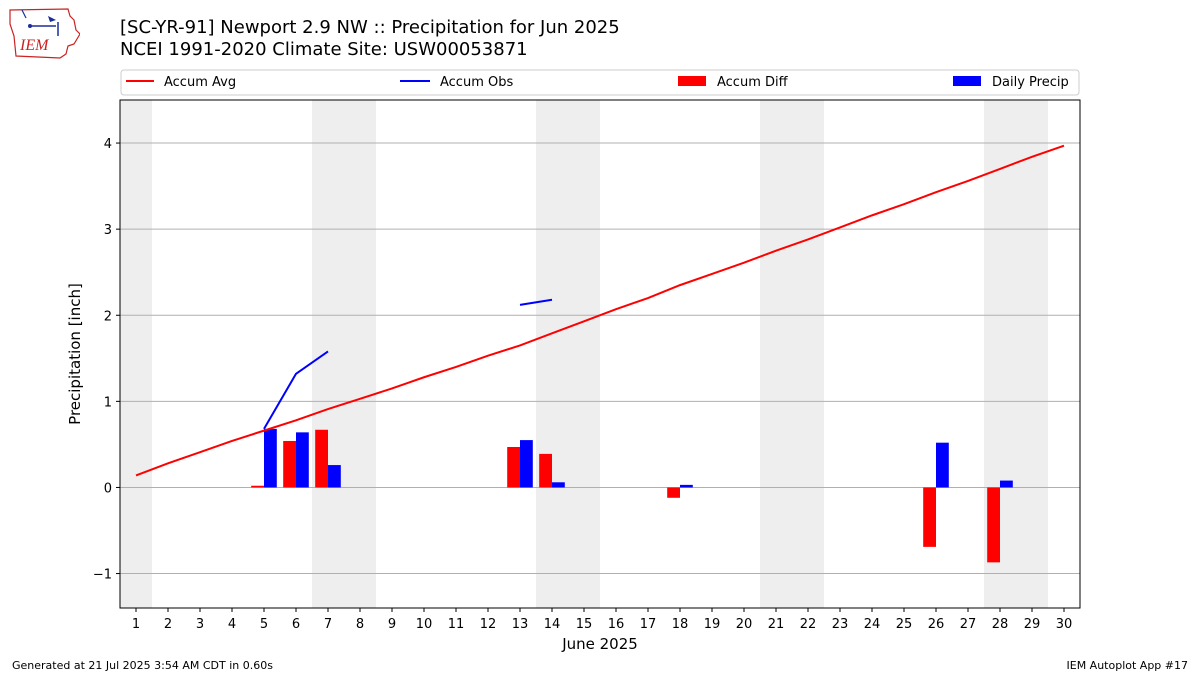 The height and width of the screenshot is (675, 1200). Describe the element at coordinates (599, 644) in the screenshot. I see `x-axis-label: June 2025` at that location.